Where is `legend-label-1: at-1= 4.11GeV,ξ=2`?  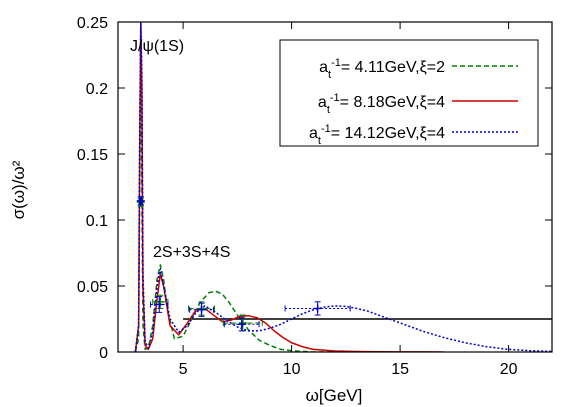
legend-label-1: at-1= 4.11GeV,ξ=2 is located at coordinates (382, 69).